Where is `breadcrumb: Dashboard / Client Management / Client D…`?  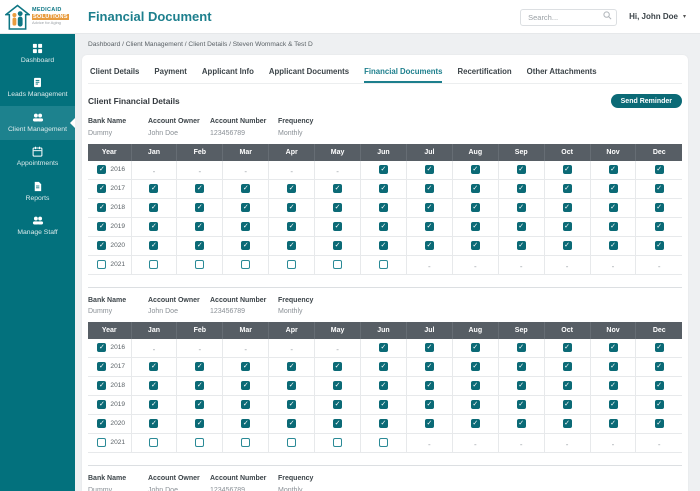
breadcrumb: Dashboard / Client Management / Client D… is located at coordinates (200, 44).